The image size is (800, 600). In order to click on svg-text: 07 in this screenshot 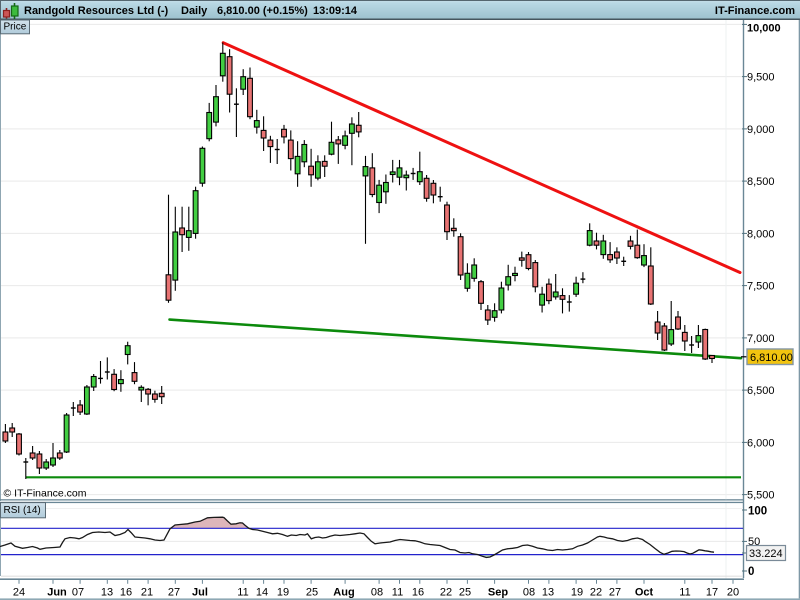, I will do `click(78, 593)`.